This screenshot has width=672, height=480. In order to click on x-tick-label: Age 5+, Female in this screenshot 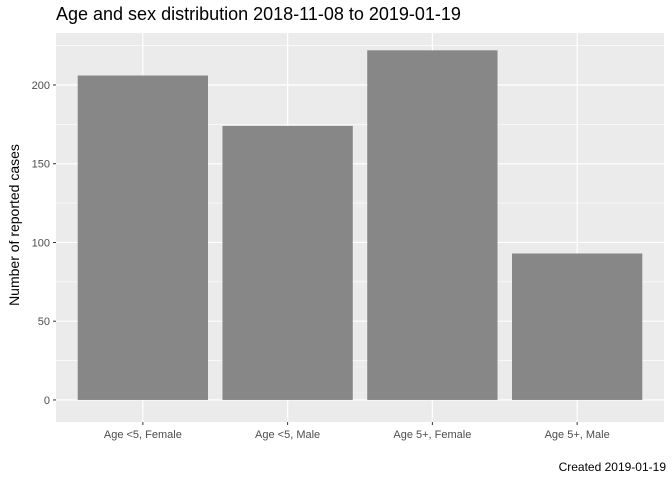, I will do `click(432, 435)`.